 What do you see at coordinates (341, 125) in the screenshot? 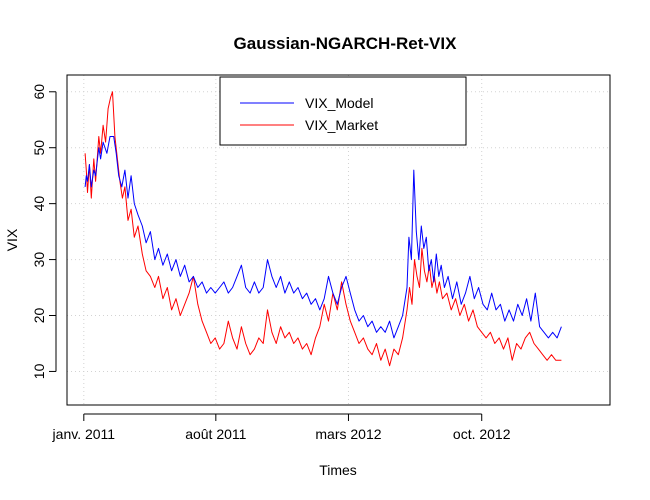
I see `legend-label-vix-market: VIX_Market` at bounding box center [341, 125].